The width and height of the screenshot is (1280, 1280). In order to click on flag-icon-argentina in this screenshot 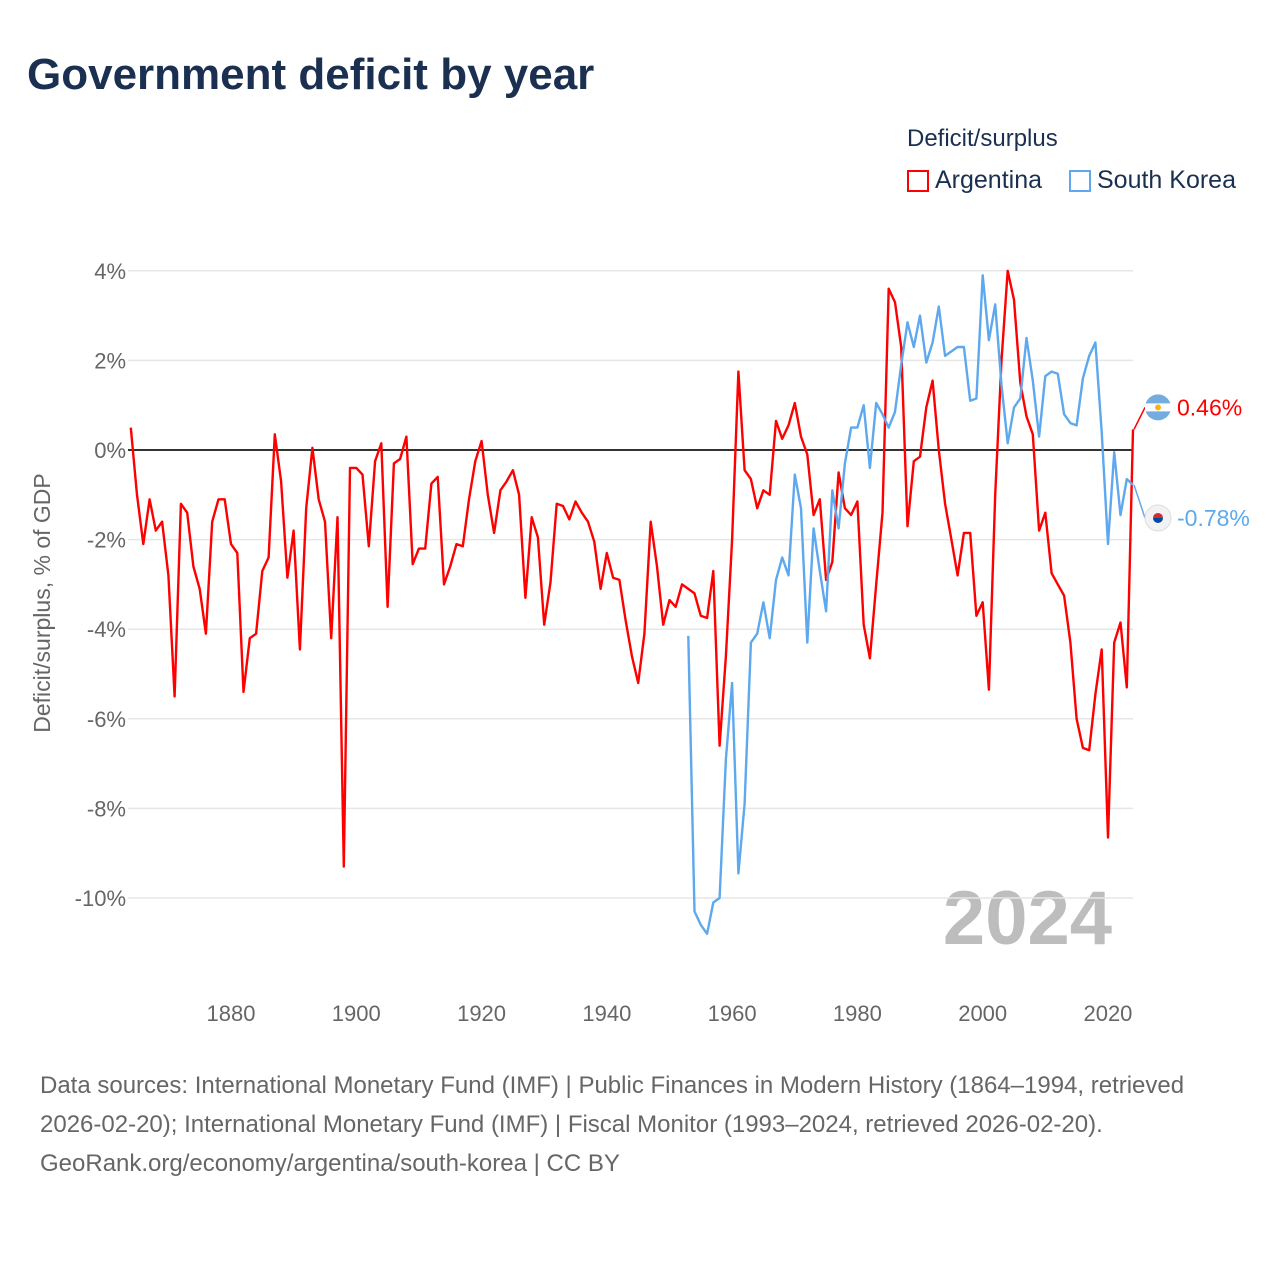, I will do `click(1158, 407)`.